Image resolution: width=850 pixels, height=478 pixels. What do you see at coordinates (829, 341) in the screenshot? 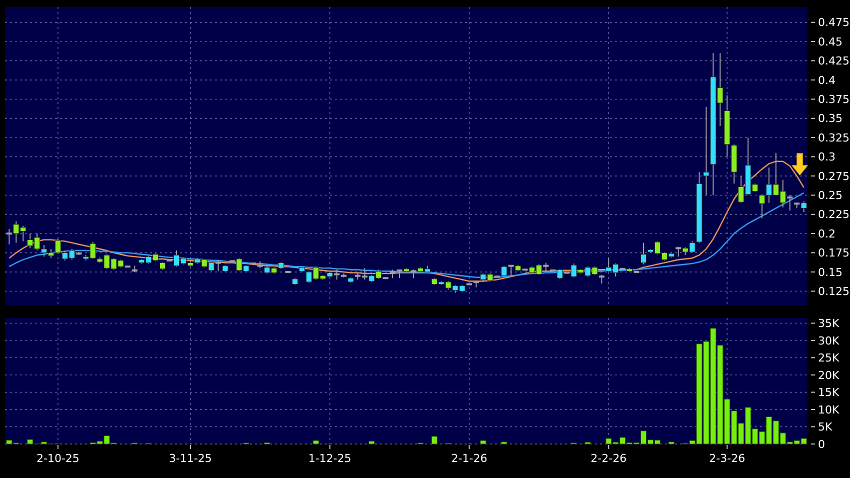
I see `y-tick-label: 30K` at bounding box center [829, 341].